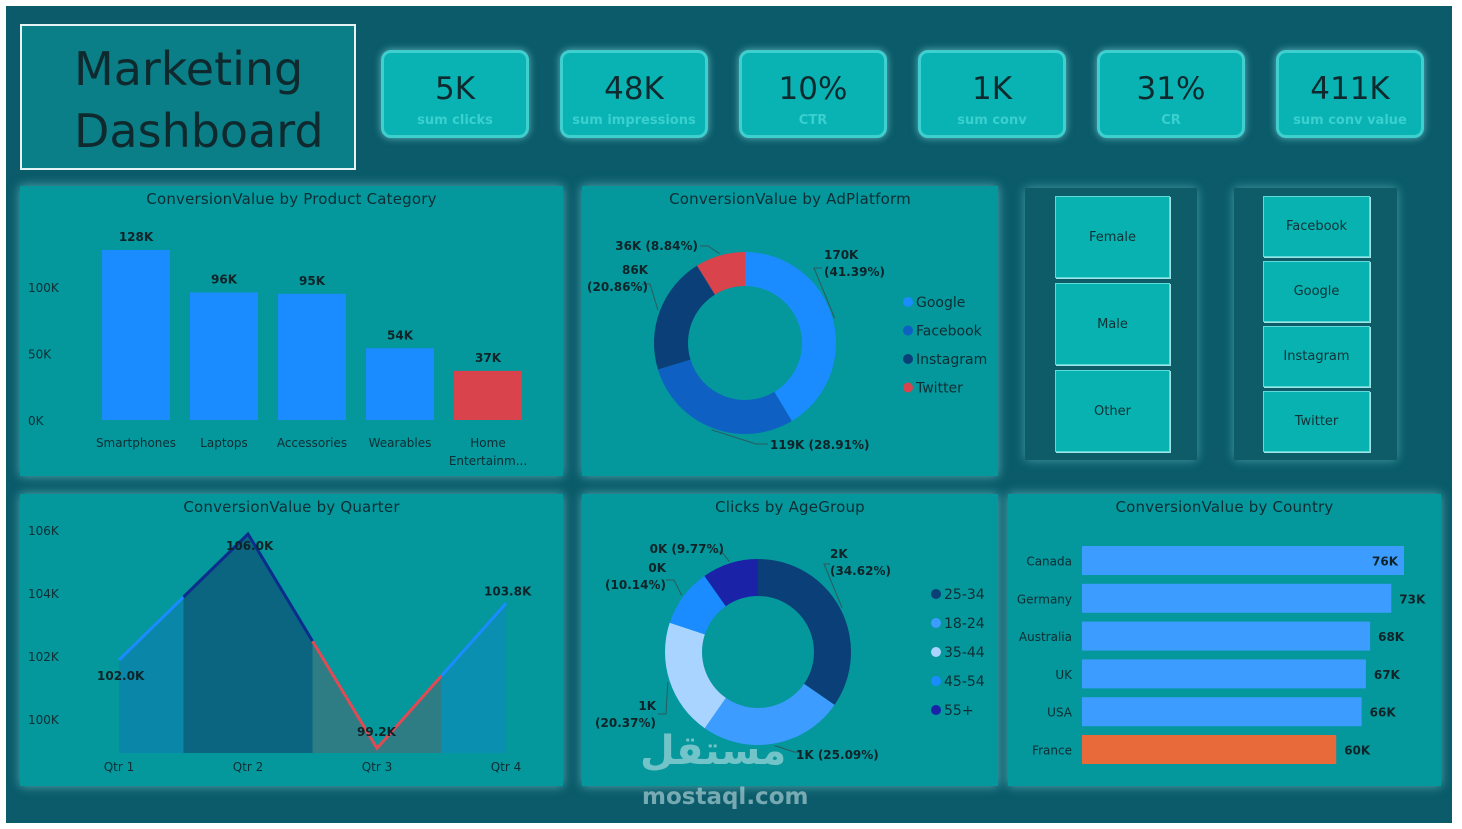  Describe the element at coordinates (1171, 120) in the screenshot. I see `kpi-label: CR` at that location.